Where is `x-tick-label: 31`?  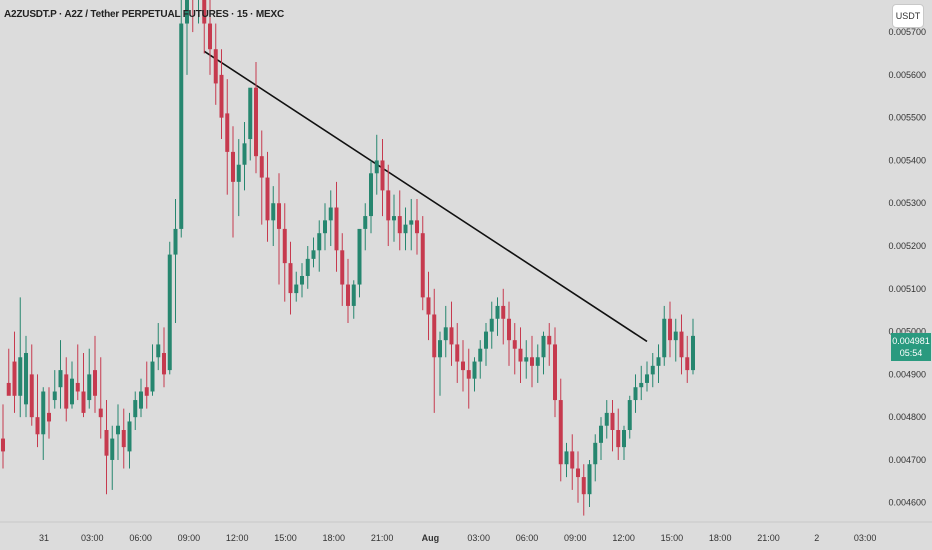 x-tick-label: 31 is located at coordinates (44, 538).